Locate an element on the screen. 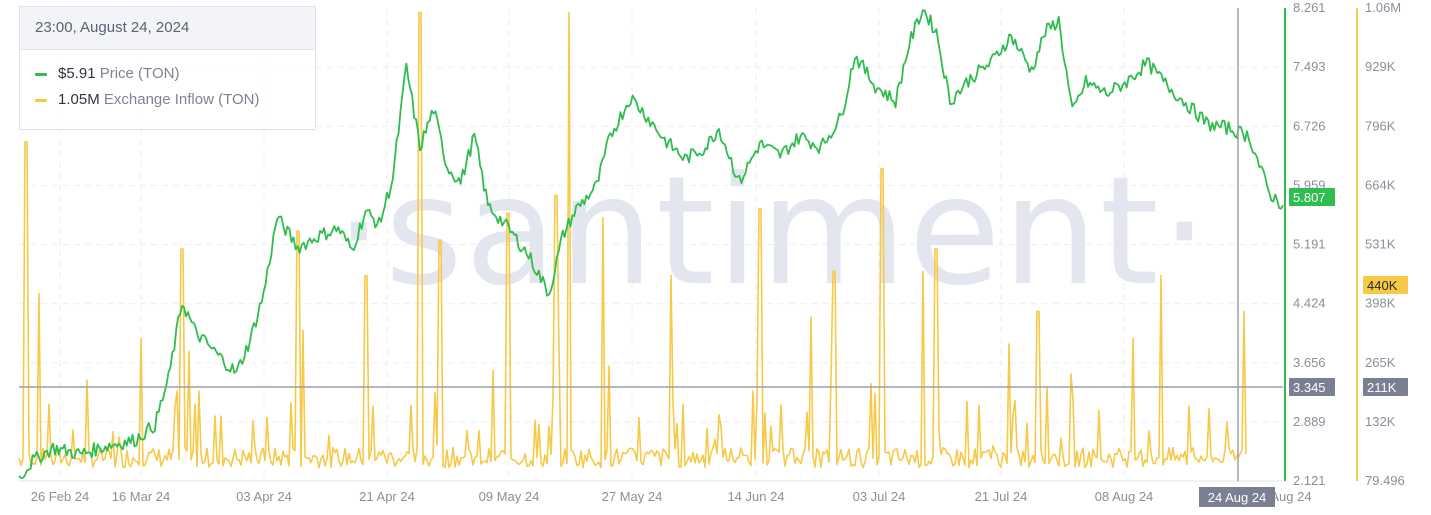  legend-item-inflow: 1.05M Exchange Inflow (TON) is located at coordinates (167, 100).